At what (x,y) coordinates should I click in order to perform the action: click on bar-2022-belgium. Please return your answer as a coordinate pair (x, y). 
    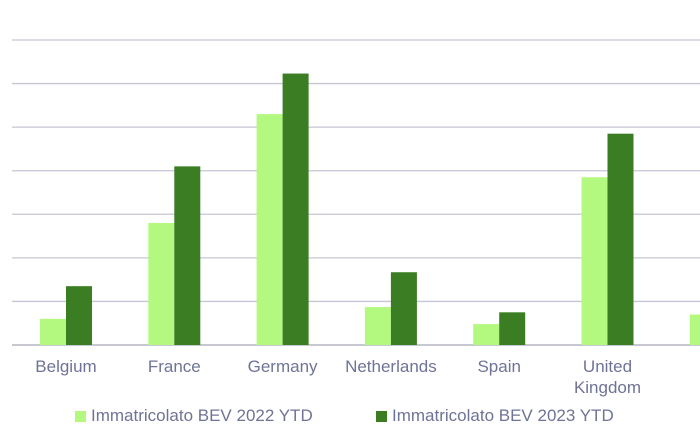
    Looking at the image, I should click on (53, 331).